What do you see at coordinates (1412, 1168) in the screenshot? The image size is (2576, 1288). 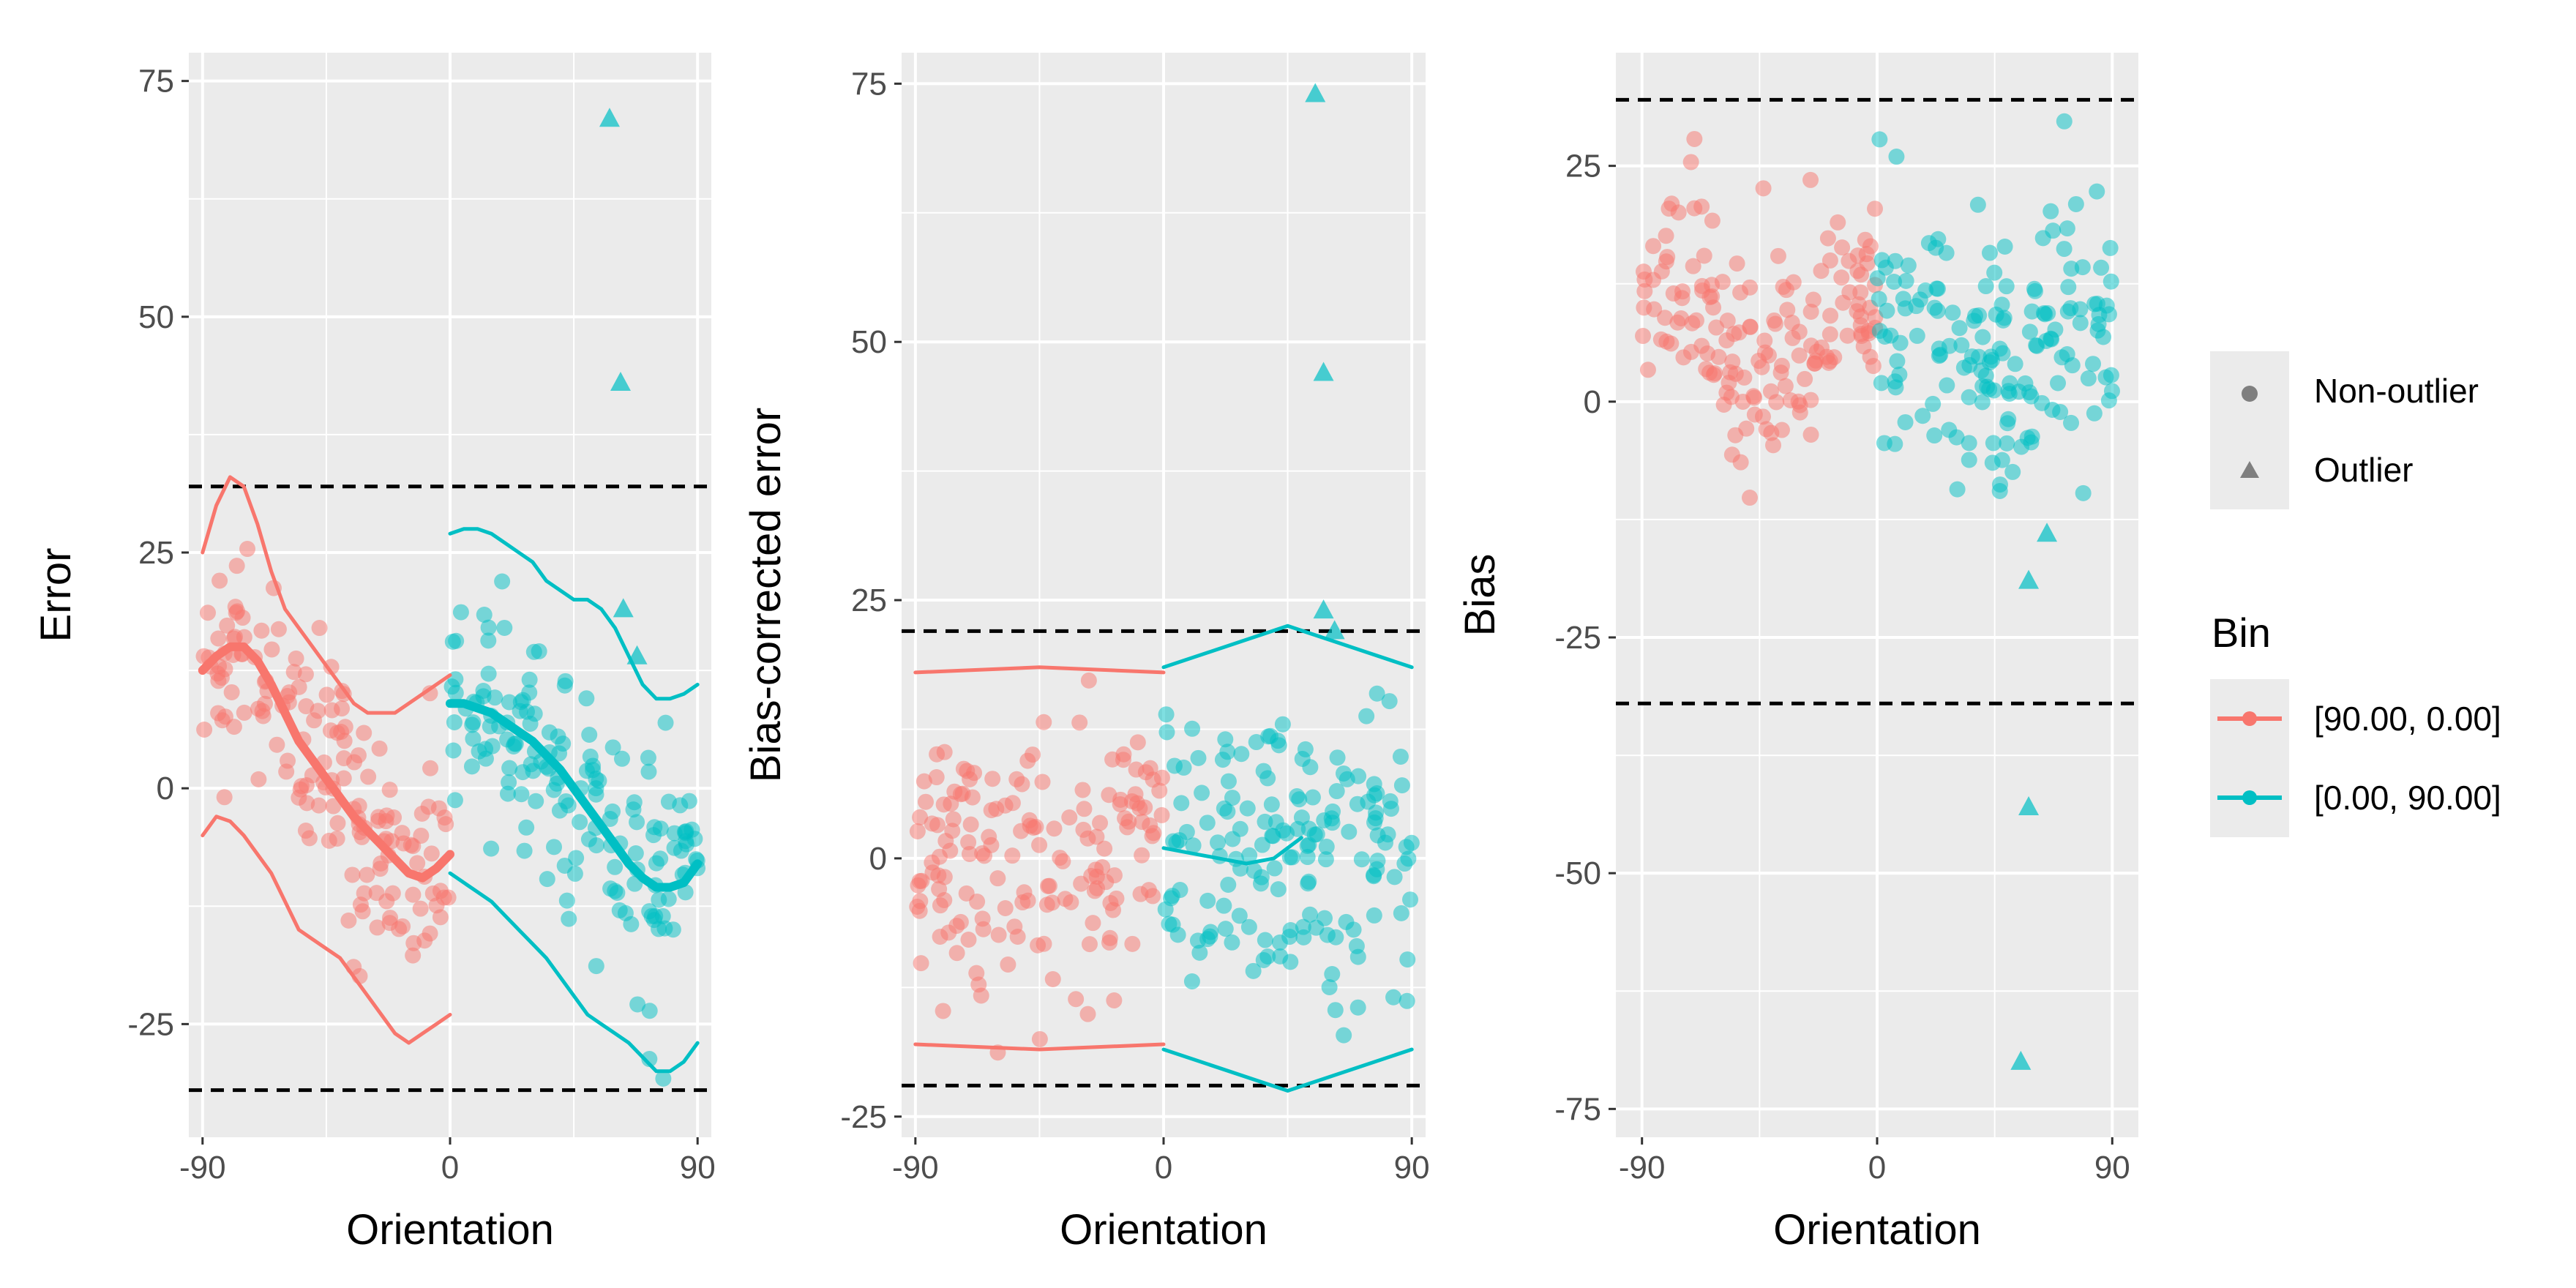 I see `x-tick-label: 90` at bounding box center [1412, 1168].